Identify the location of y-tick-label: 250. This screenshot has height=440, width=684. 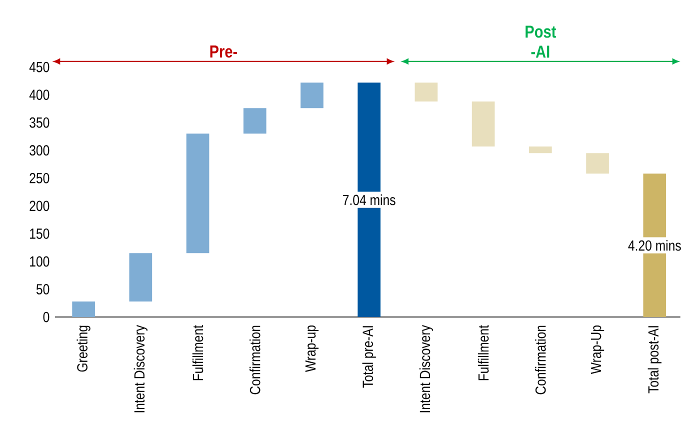
(40, 178).